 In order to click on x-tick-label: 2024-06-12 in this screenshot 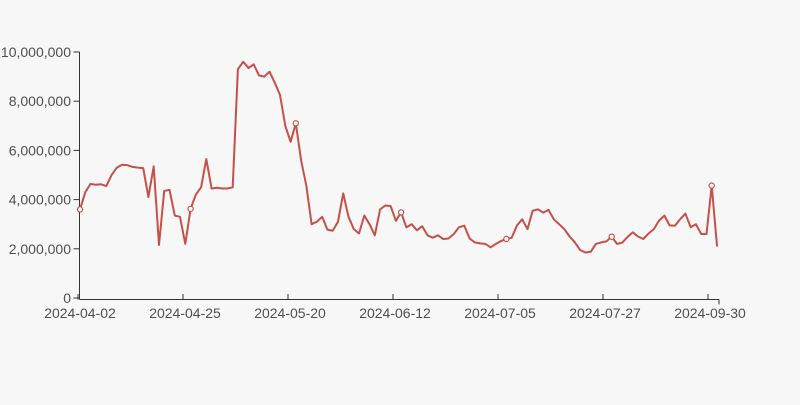, I will do `click(395, 313)`.